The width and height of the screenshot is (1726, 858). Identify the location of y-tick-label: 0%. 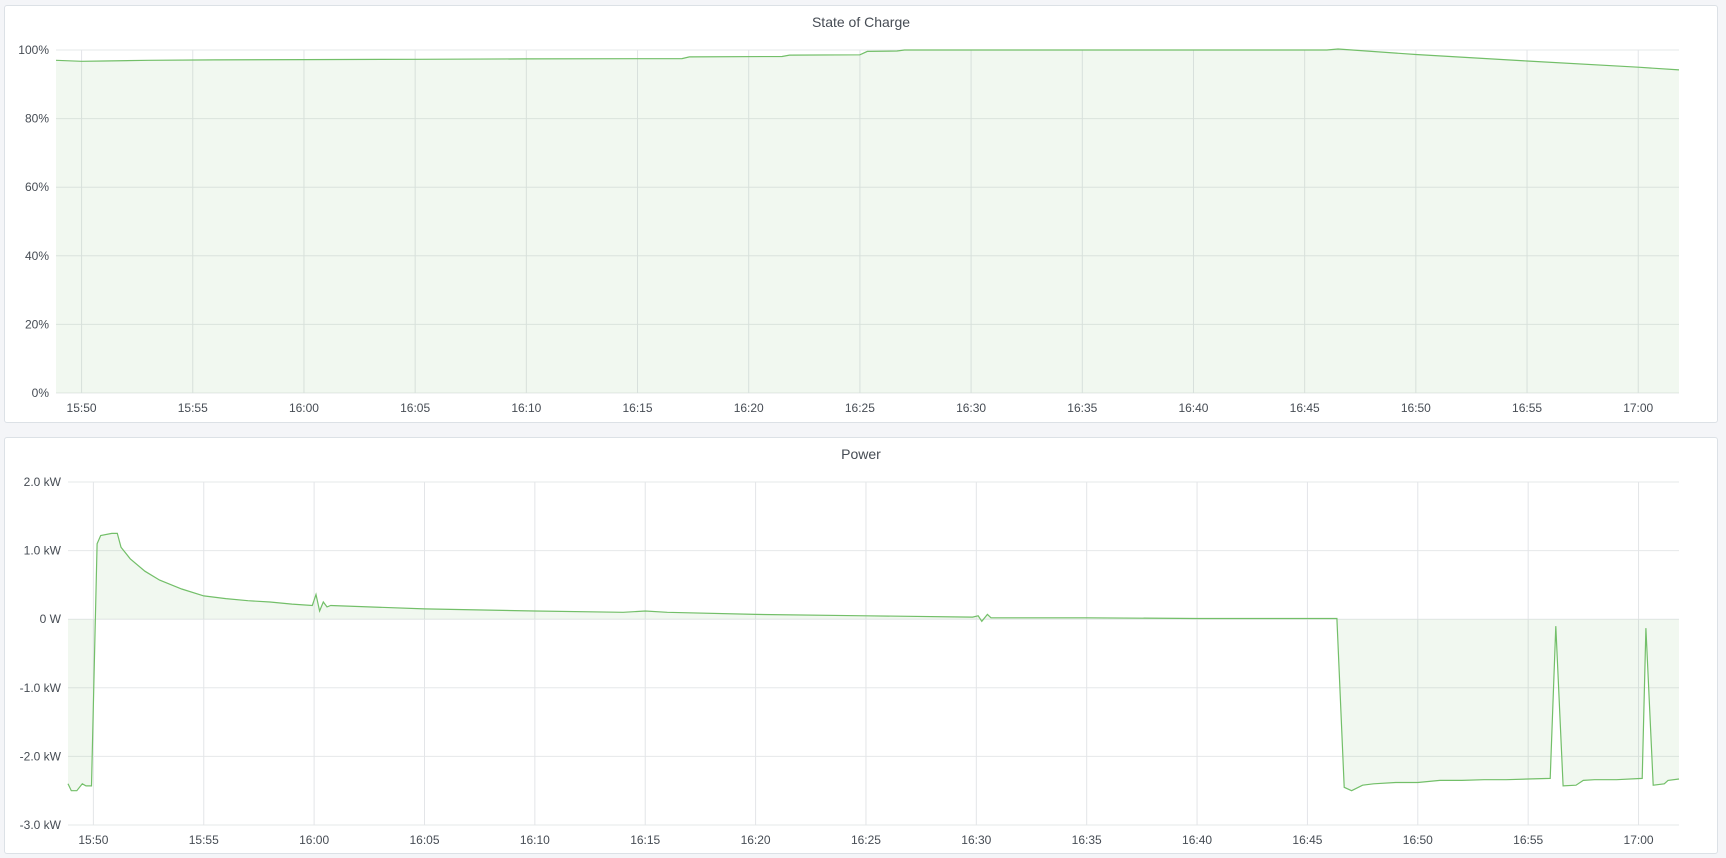
(41, 393).